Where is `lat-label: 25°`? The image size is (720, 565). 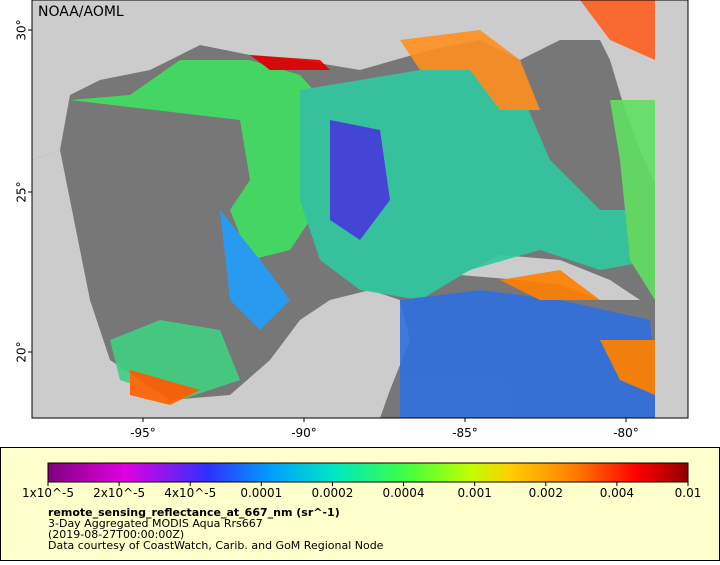
lat-label: 25° is located at coordinates (22, 191).